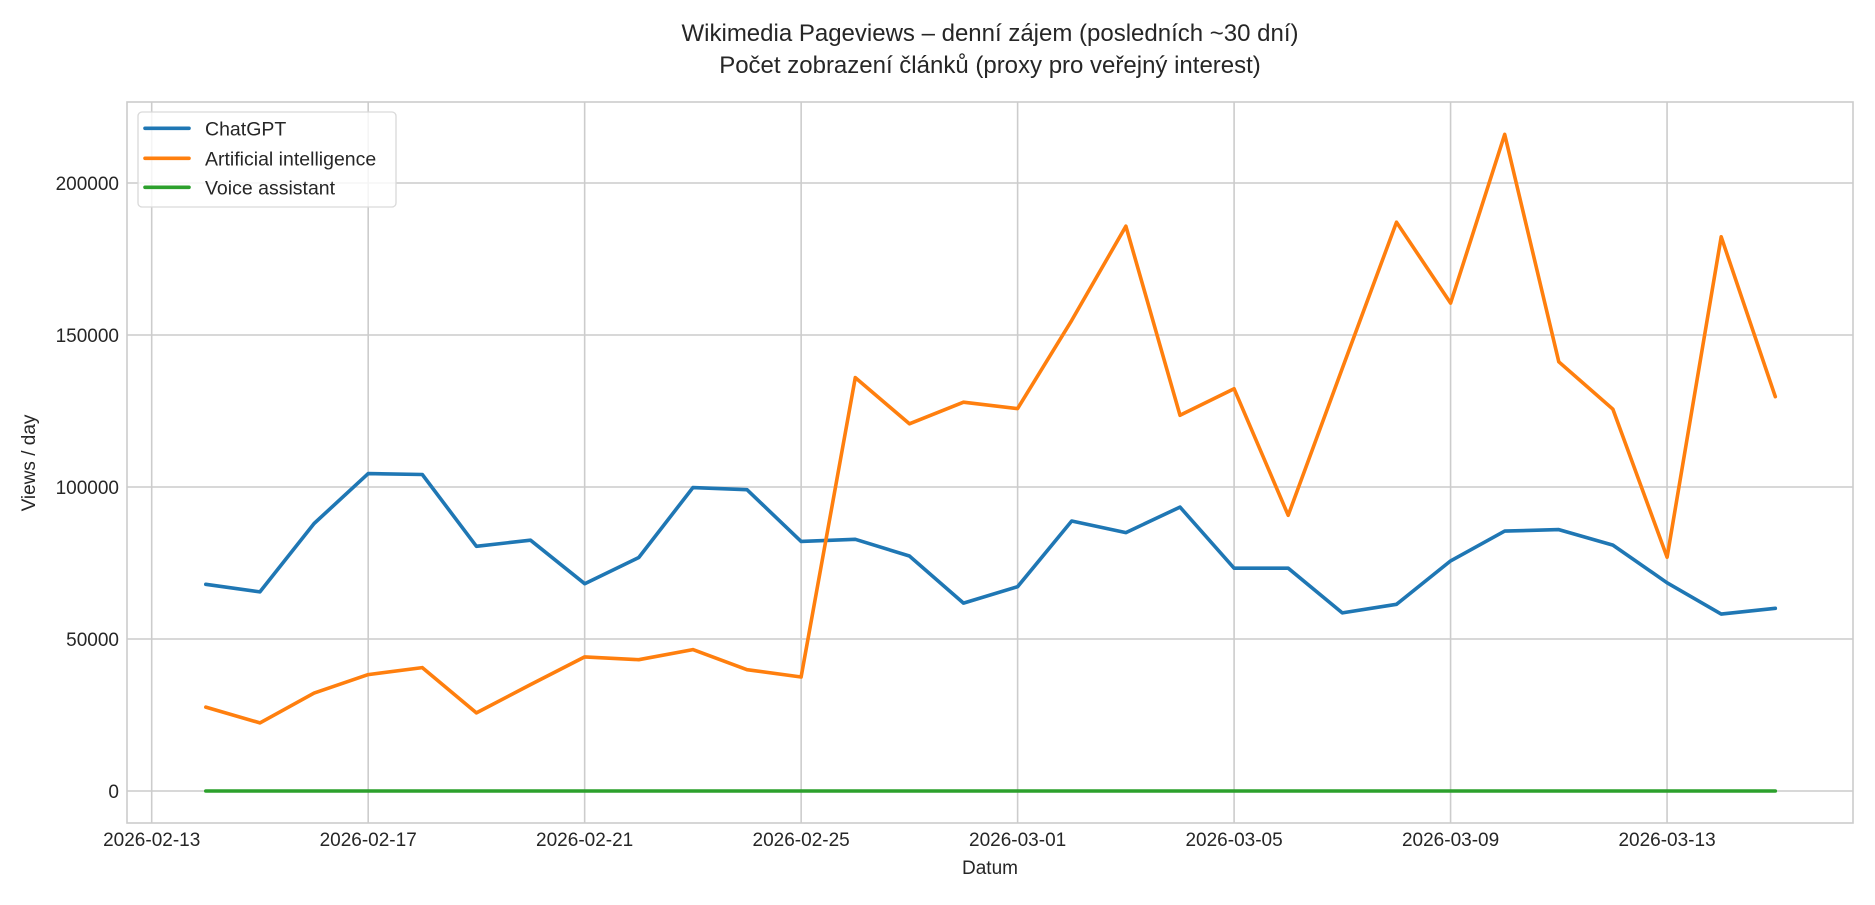 The image size is (1875, 905). Describe the element at coordinates (270, 188) in the screenshot. I see `legend-label: Voice assistant` at that location.